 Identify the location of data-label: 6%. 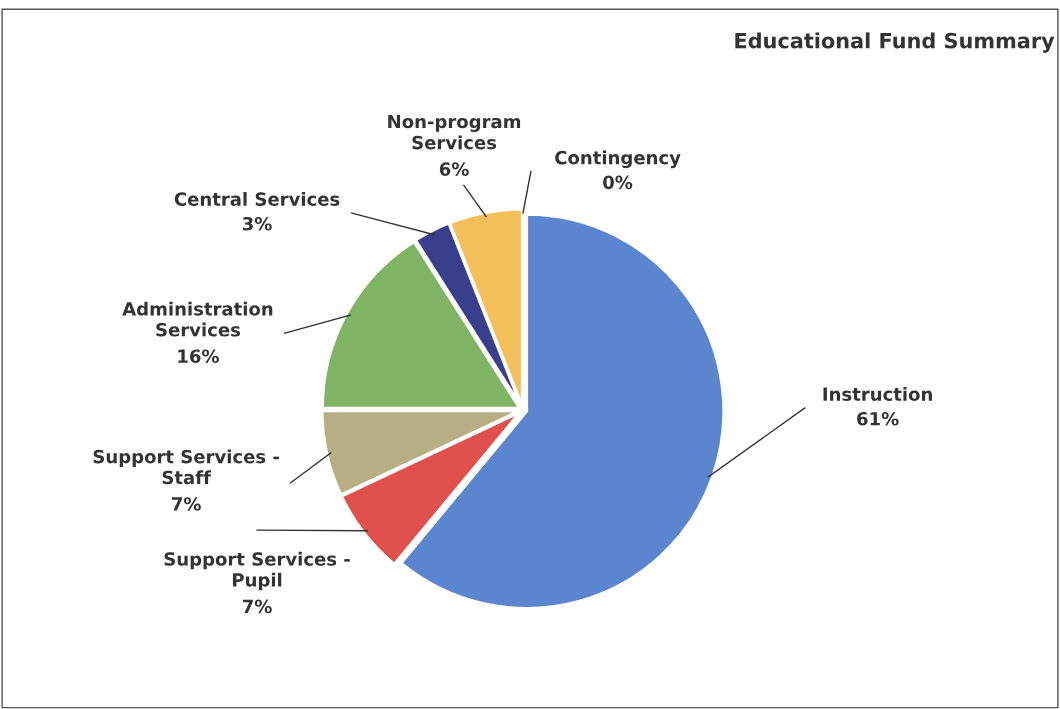
(454, 169).